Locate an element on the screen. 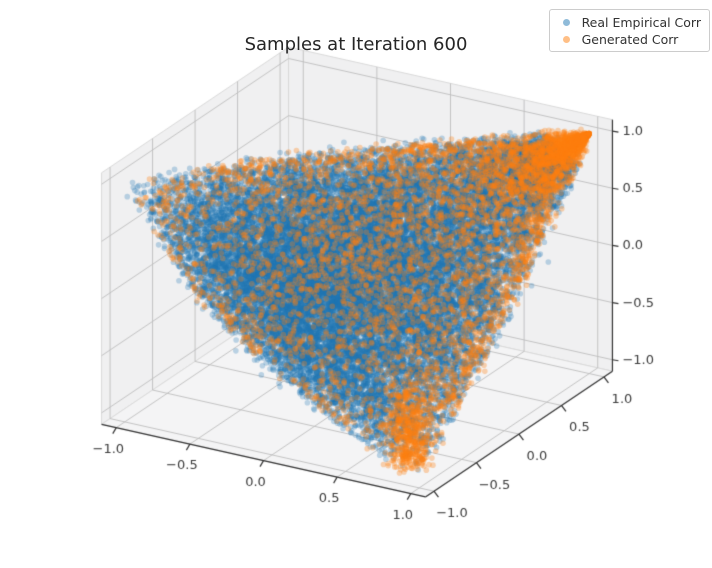 The height and width of the screenshot is (568, 712). legend-entry: Generated Corr is located at coordinates (629, 39).